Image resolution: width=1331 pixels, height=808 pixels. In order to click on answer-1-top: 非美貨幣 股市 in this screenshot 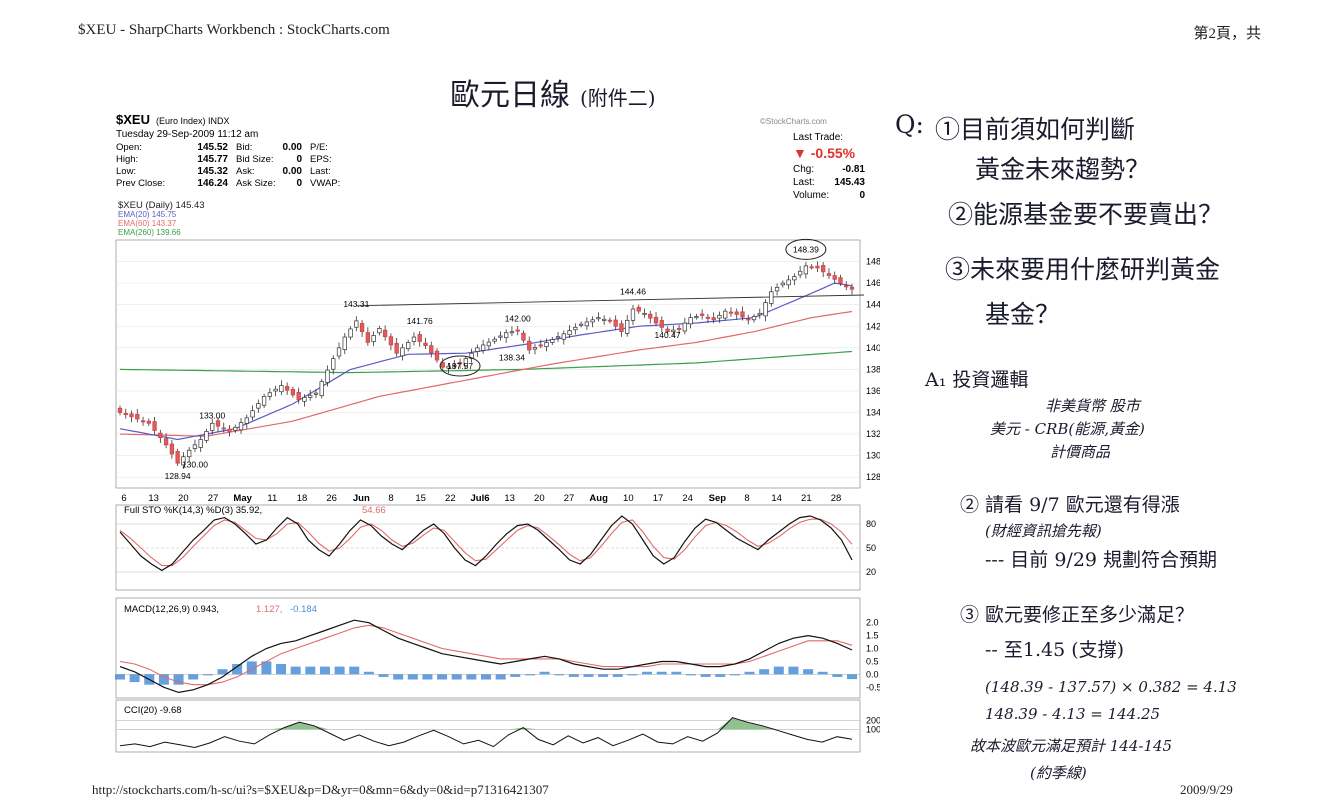, I will do `click(1092, 406)`.